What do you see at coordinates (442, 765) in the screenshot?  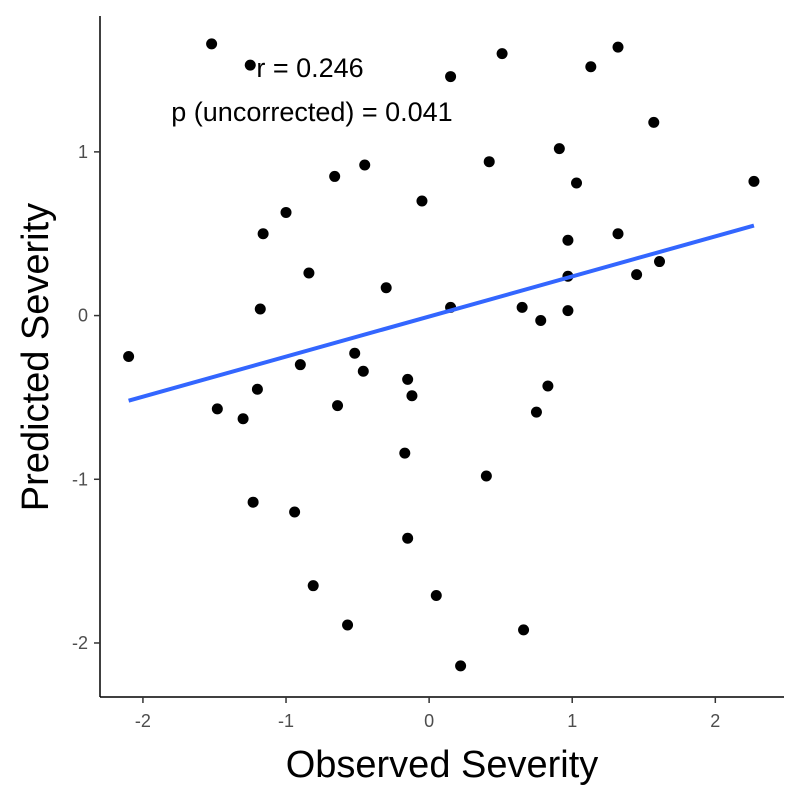 I see `x-axis-title: Observed Severity` at bounding box center [442, 765].